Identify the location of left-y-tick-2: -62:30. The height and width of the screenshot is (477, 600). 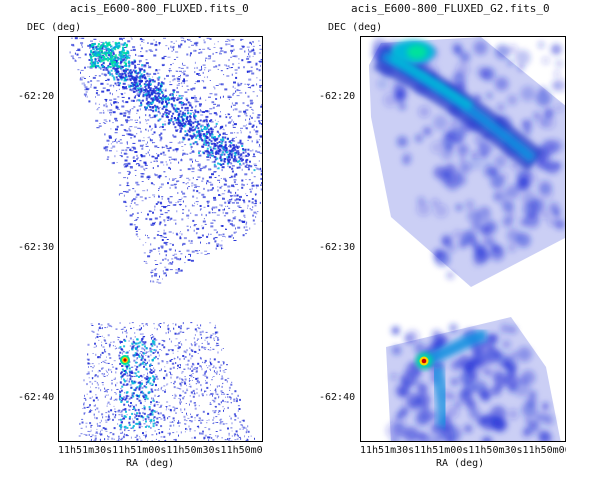
(36, 247).